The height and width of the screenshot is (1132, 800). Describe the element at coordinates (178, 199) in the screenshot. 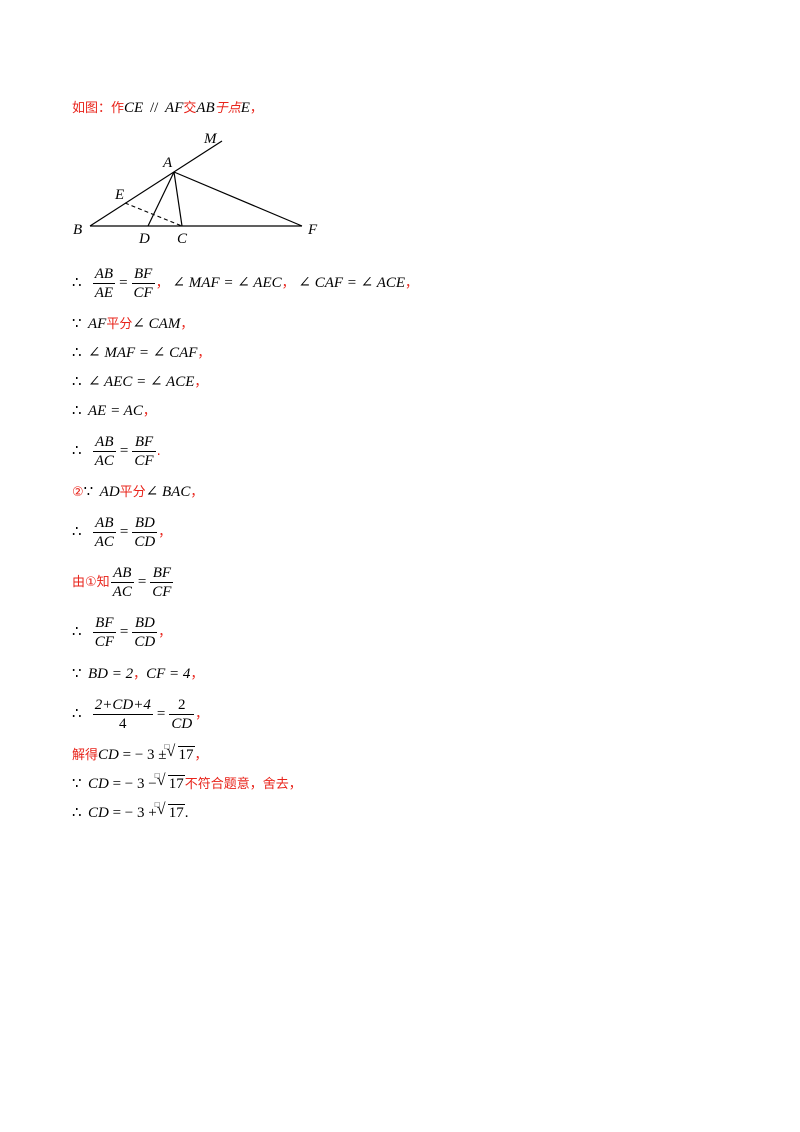

I see `segment-ac` at that location.